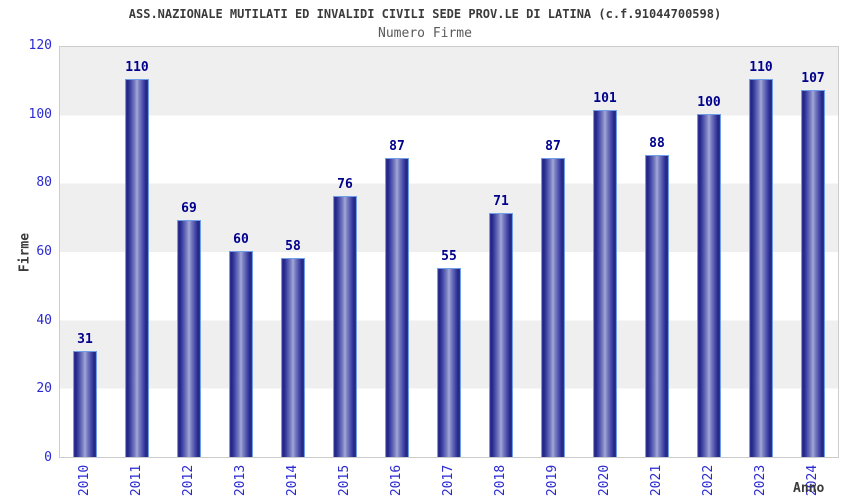 This screenshot has height=500, width=850. I want to click on x-tick-text: 2022, so click(709, 480).